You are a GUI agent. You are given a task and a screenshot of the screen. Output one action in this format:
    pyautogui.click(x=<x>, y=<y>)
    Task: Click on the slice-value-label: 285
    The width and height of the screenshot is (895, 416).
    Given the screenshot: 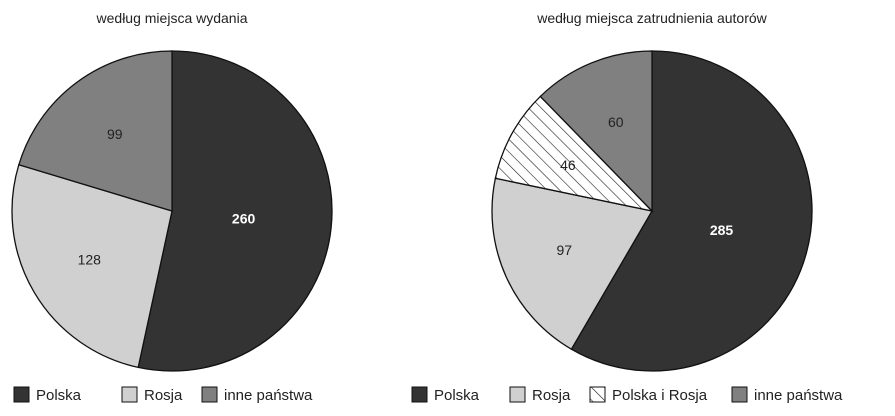 What is the action you would take?
    pyautogui.click(x=722, y=230)
    